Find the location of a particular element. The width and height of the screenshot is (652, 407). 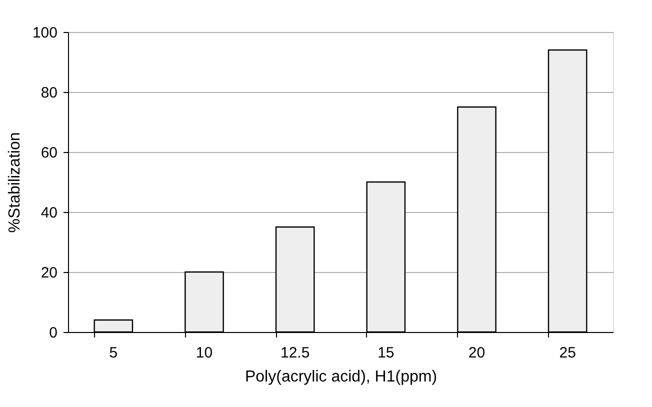

y-tick-label: 60 is located at coordinates (49, 153).